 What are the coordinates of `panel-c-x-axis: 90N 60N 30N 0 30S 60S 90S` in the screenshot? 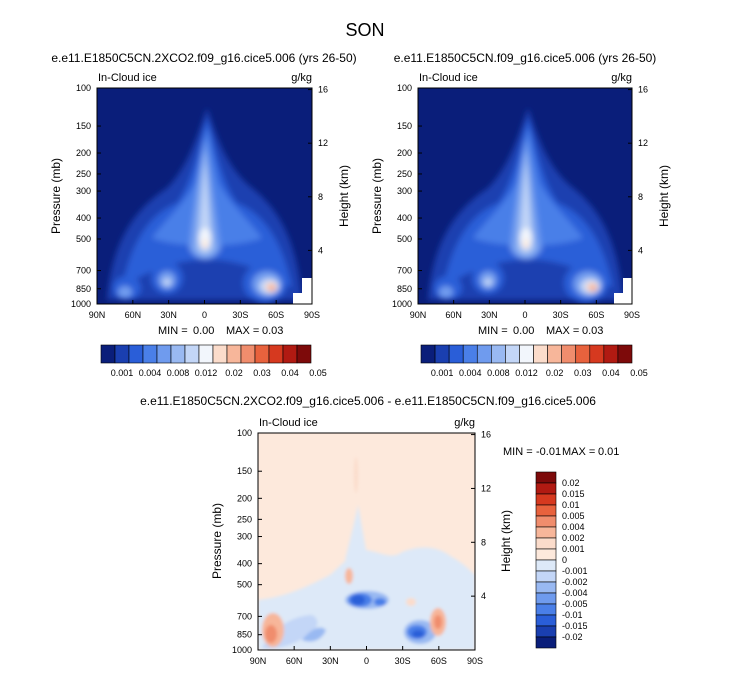 It's located at (366, 656).